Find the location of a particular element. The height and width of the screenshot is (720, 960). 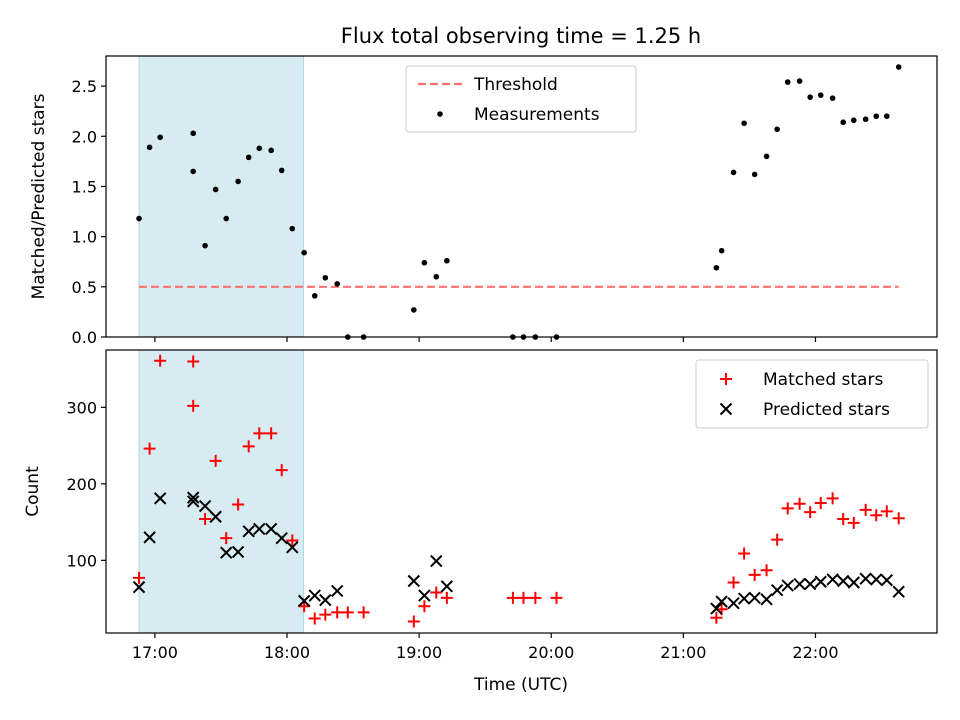

y-tick-label: 2.5 is located at coordinates (84, 86).